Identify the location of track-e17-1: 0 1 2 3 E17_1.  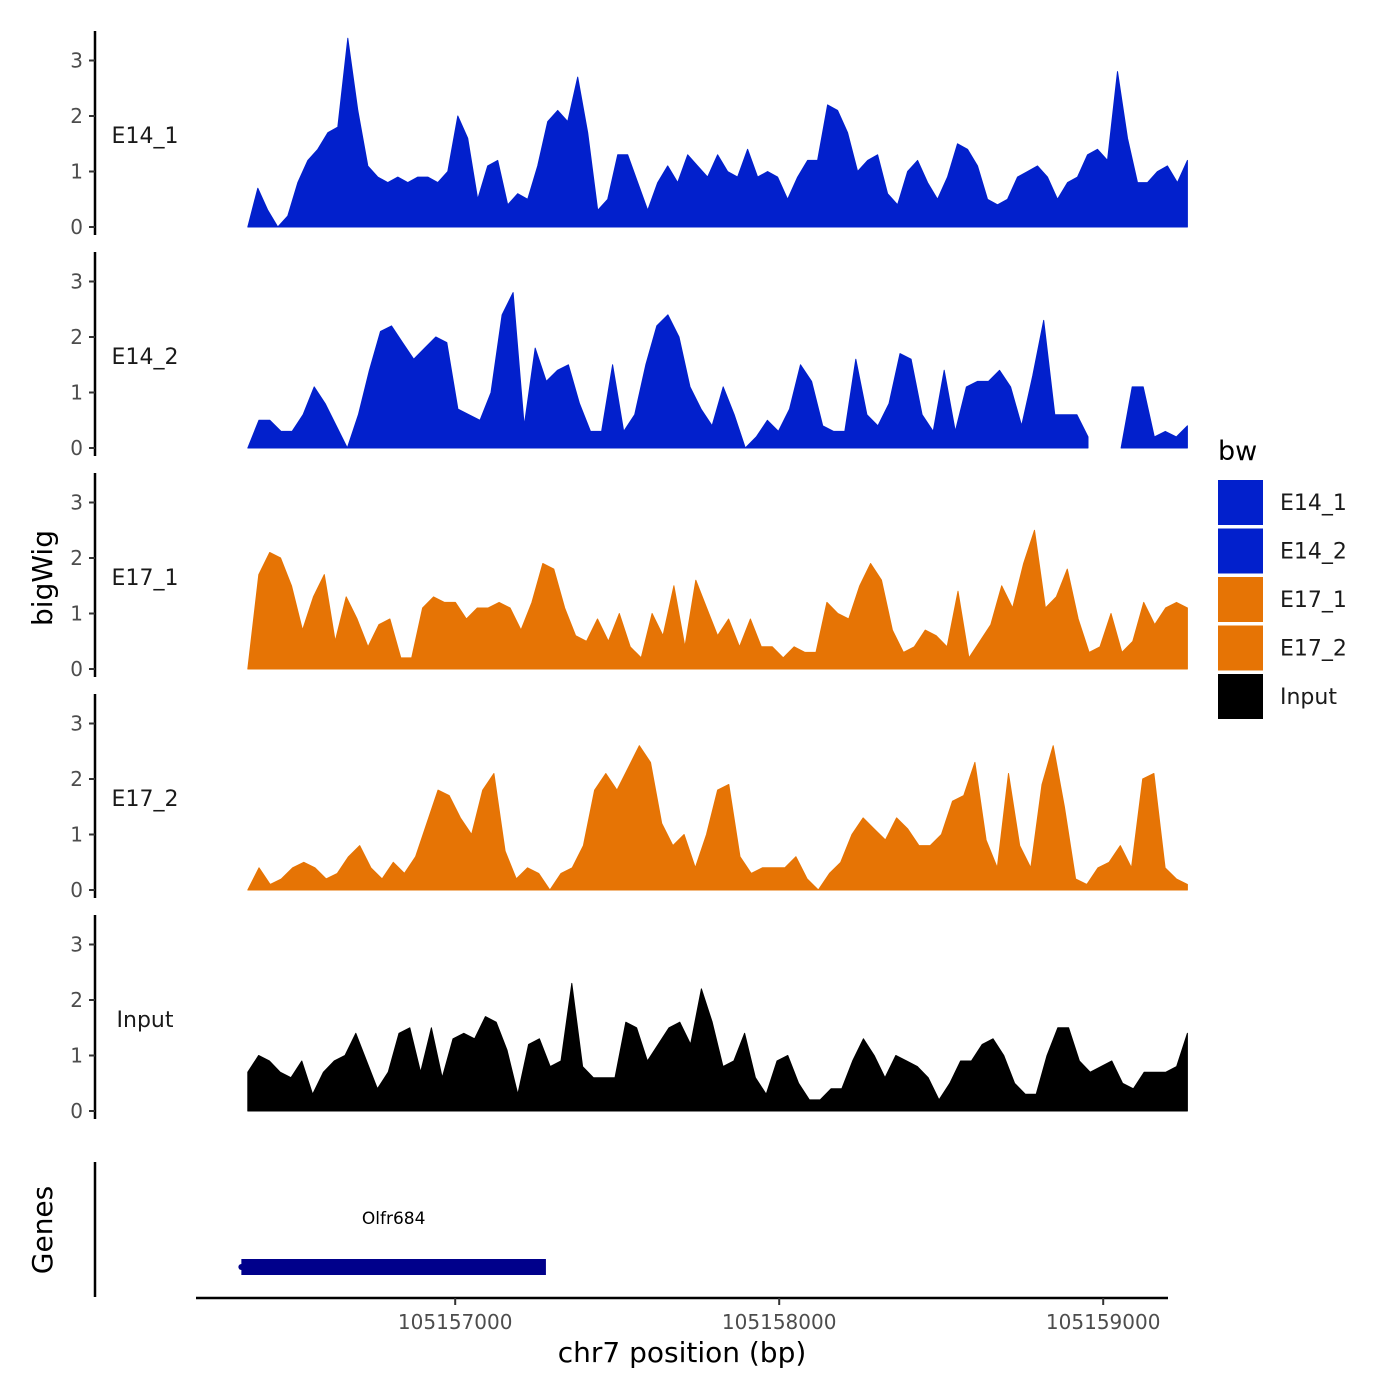
(629, 577).